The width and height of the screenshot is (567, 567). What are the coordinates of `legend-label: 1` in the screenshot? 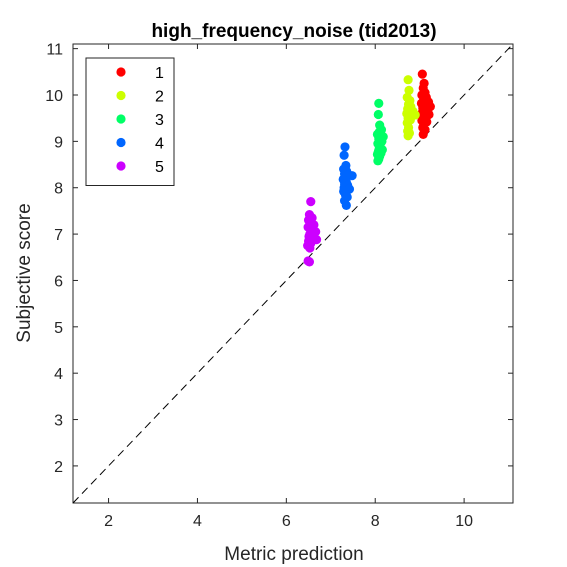 It's located at (159, 73).